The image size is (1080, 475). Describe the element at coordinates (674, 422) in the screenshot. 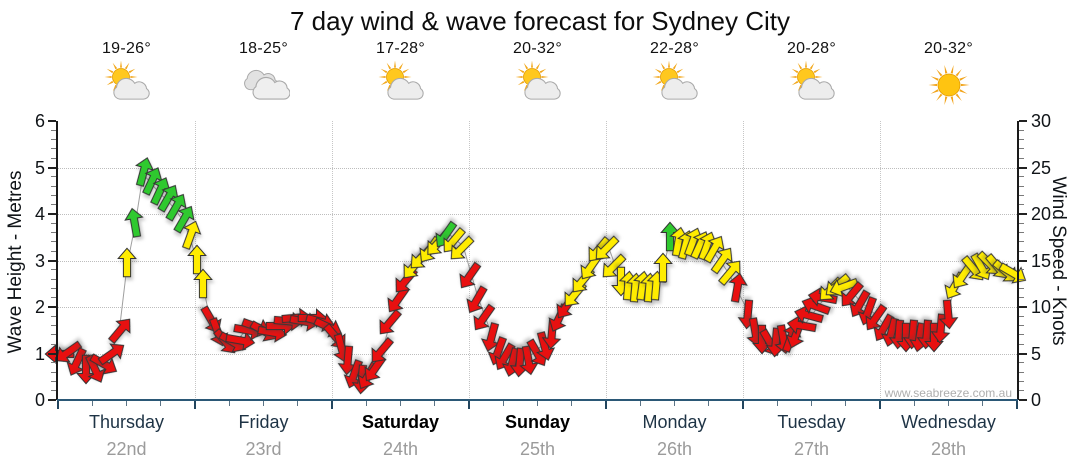

I see `day-label: Monday` at that location.